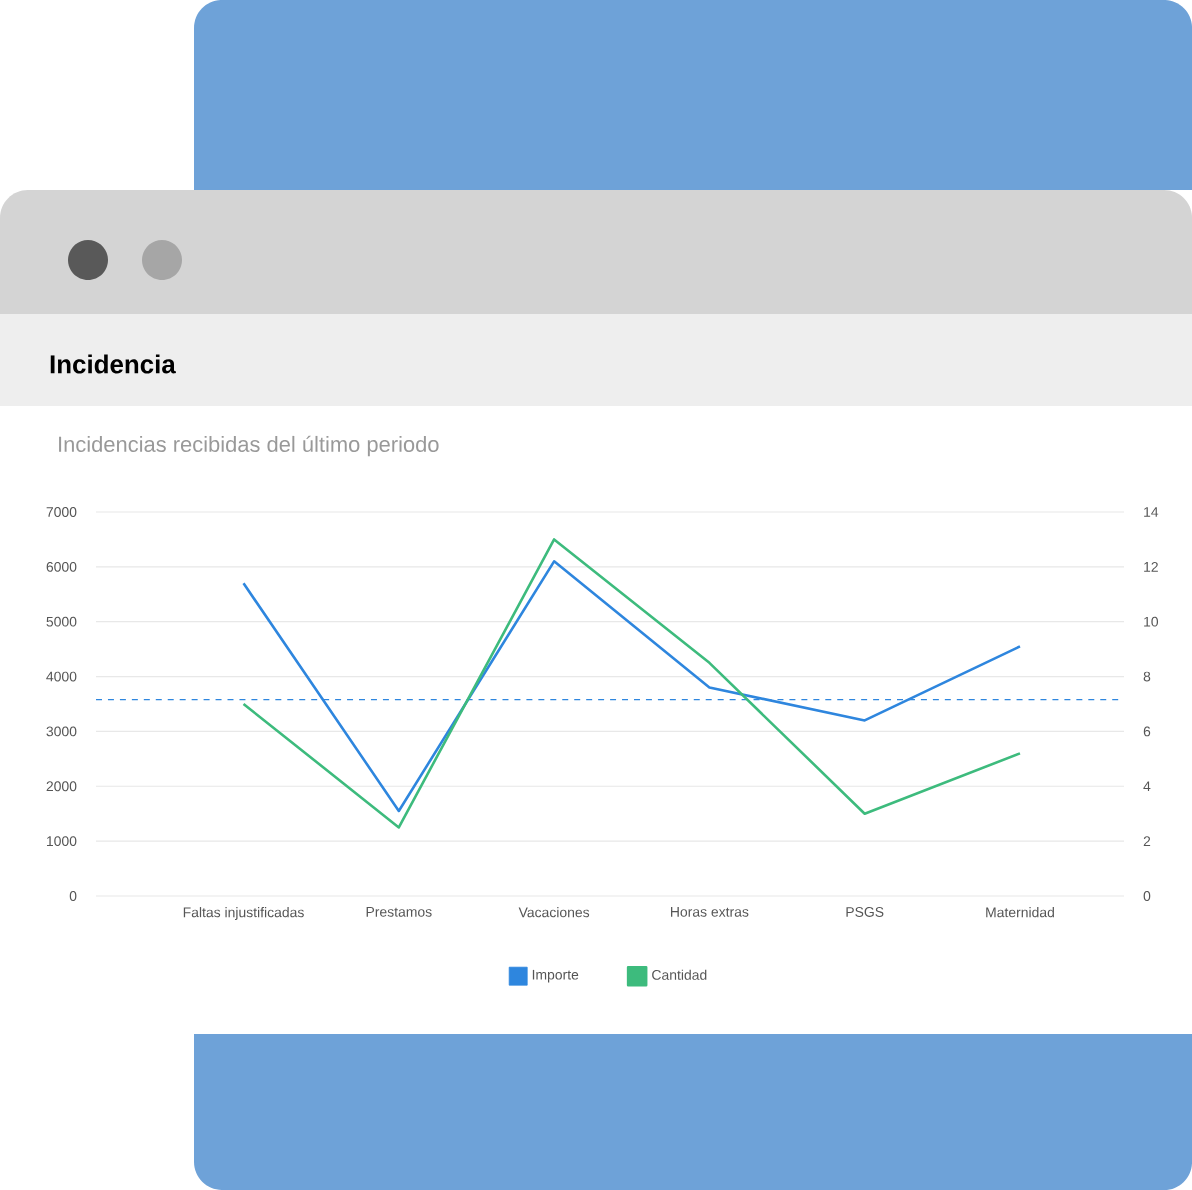 The height and width of the screenshot is (1190, 1192). I want to click on chart-title: Incidencia, so click(113, 364).